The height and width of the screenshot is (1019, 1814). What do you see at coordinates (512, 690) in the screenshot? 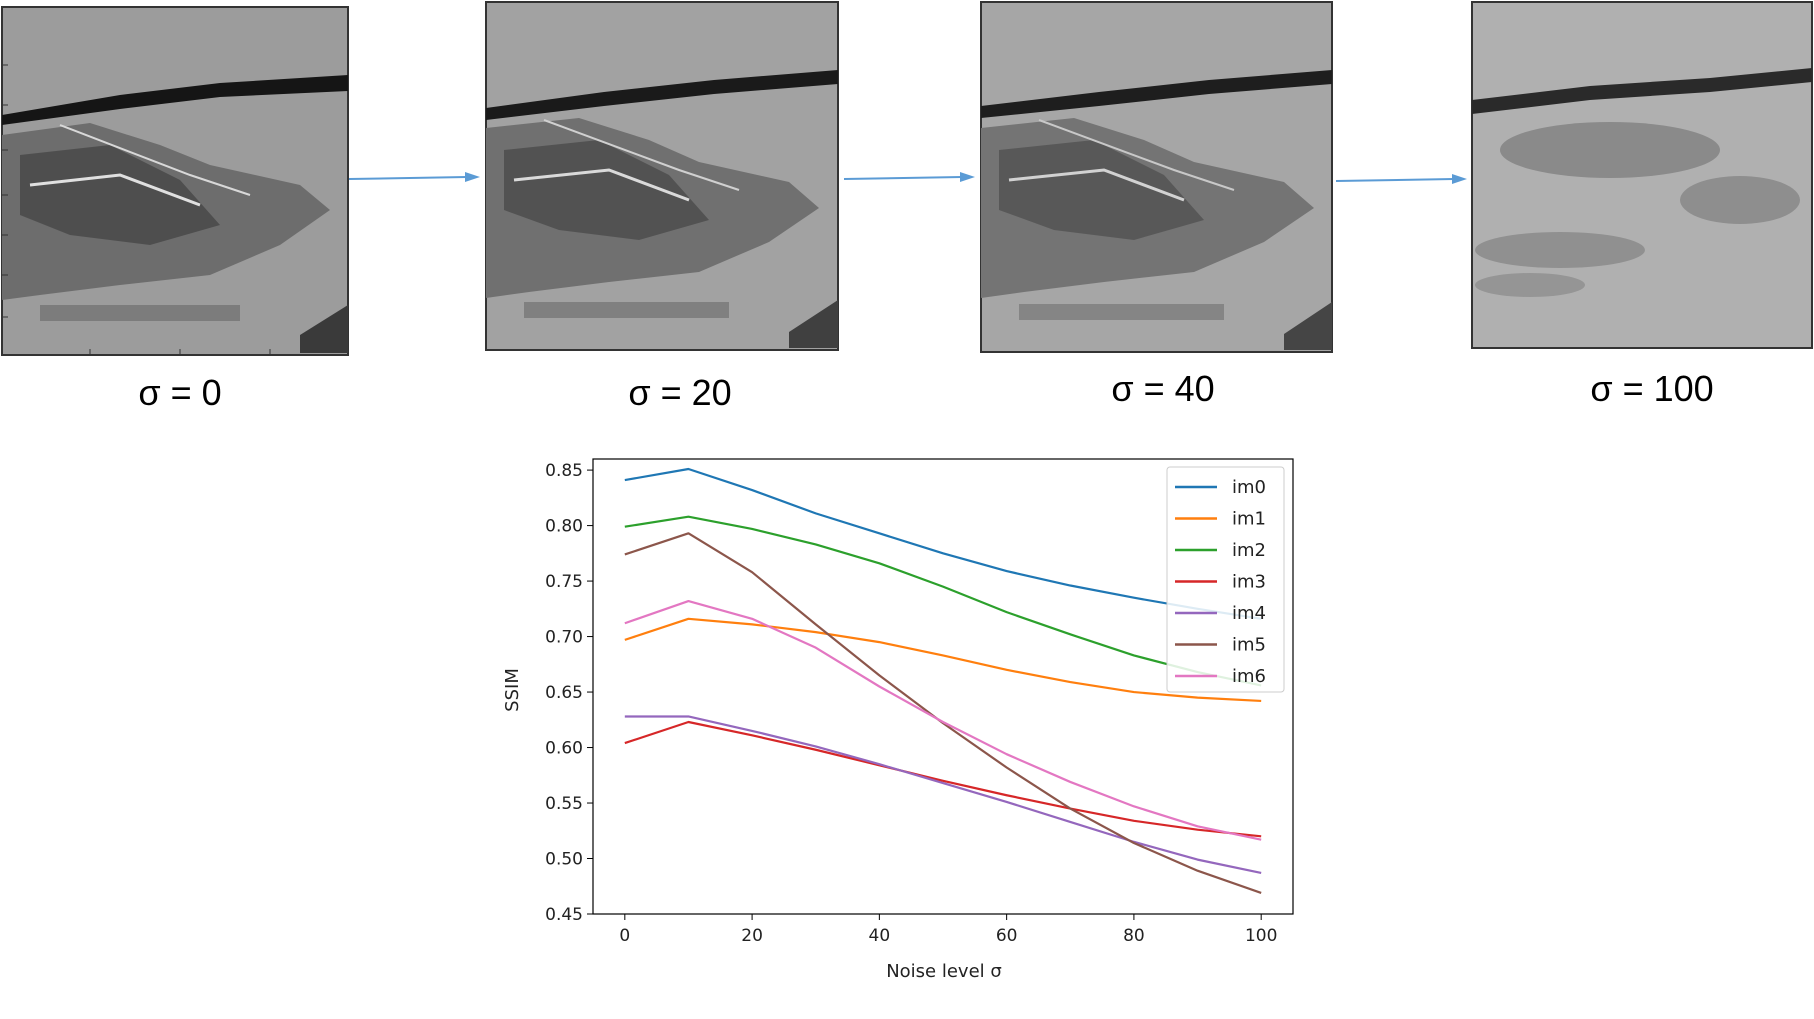
I see `y-axis-label: SSIM` at bounding box center [512, 690].